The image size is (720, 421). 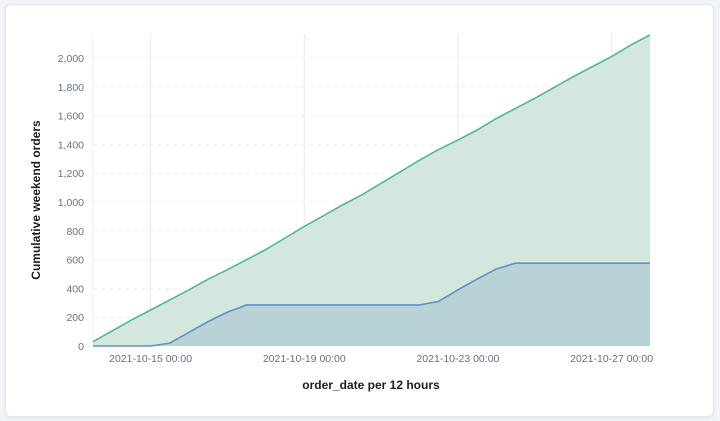 What do you see at coordinates (304, 359) in the screenshot?
I see `x-tick-label: 2021-10-19 00:00` at bounding box center [304, 359].